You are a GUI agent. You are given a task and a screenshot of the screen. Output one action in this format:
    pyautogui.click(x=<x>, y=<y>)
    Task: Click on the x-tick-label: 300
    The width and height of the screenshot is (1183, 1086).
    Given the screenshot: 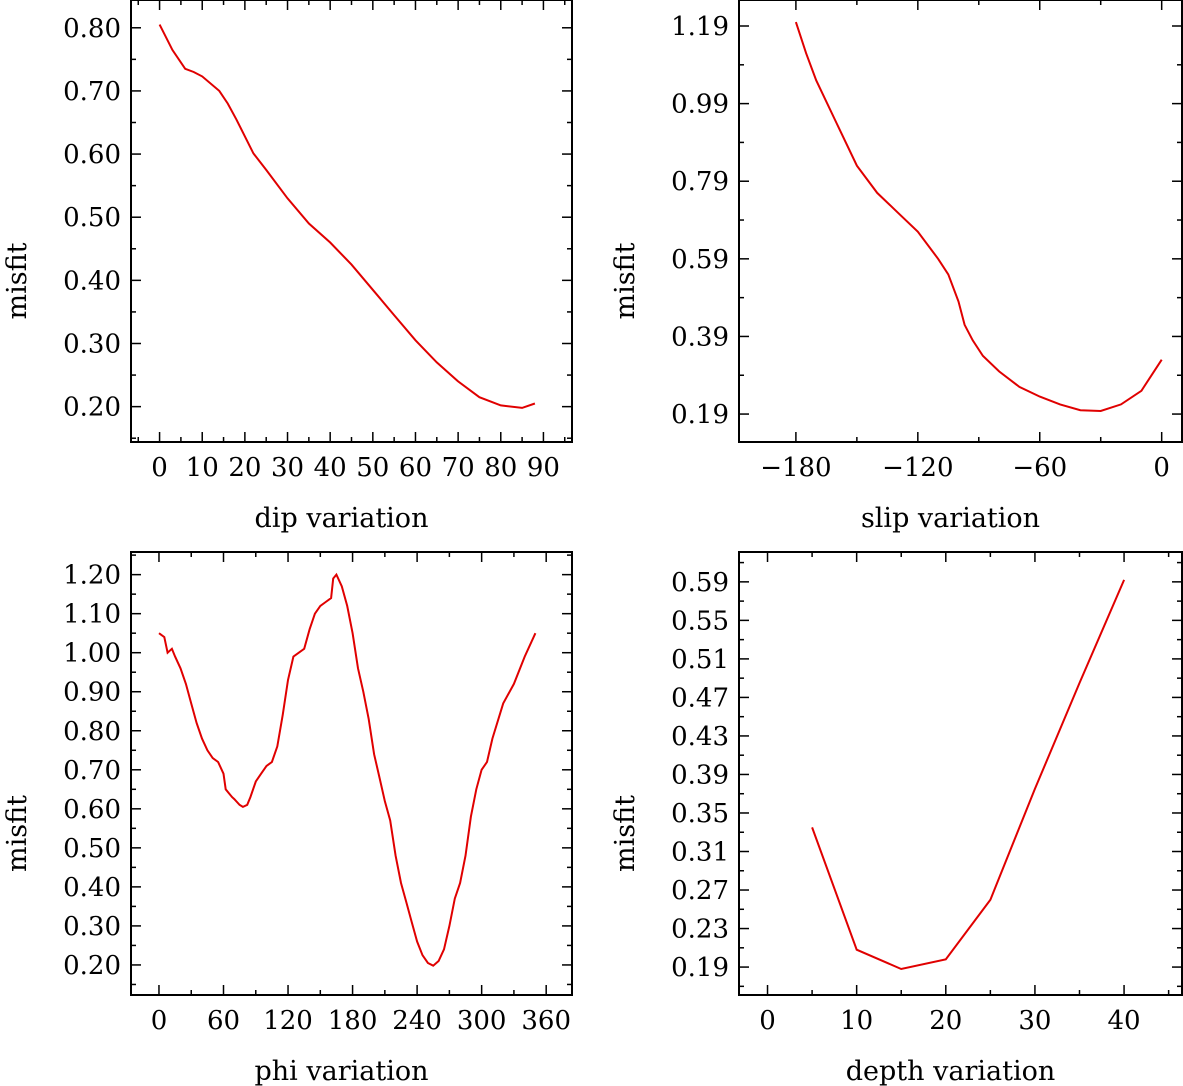 What is the action you would take?
    pyautogui.click(x=482, y=1021)
    